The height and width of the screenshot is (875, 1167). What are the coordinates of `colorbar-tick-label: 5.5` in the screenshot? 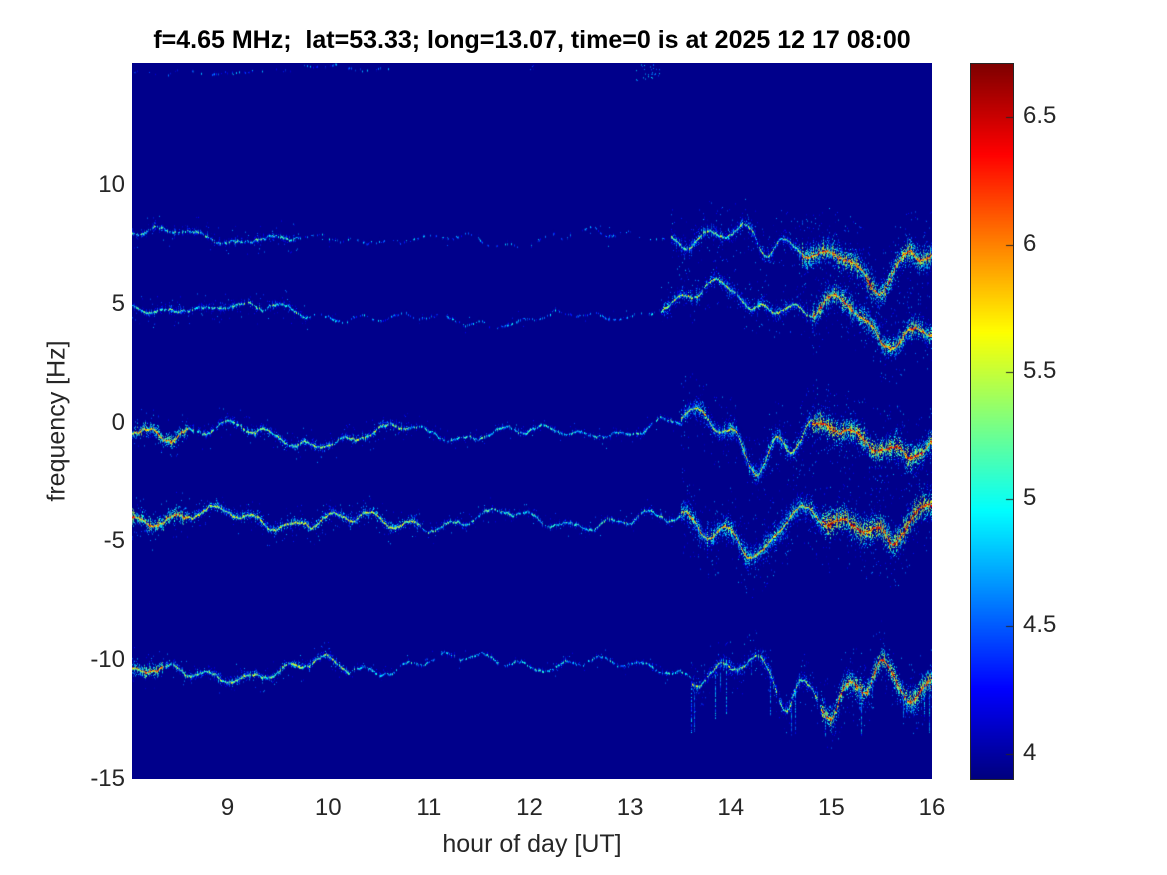 It's located at (1040, 370).